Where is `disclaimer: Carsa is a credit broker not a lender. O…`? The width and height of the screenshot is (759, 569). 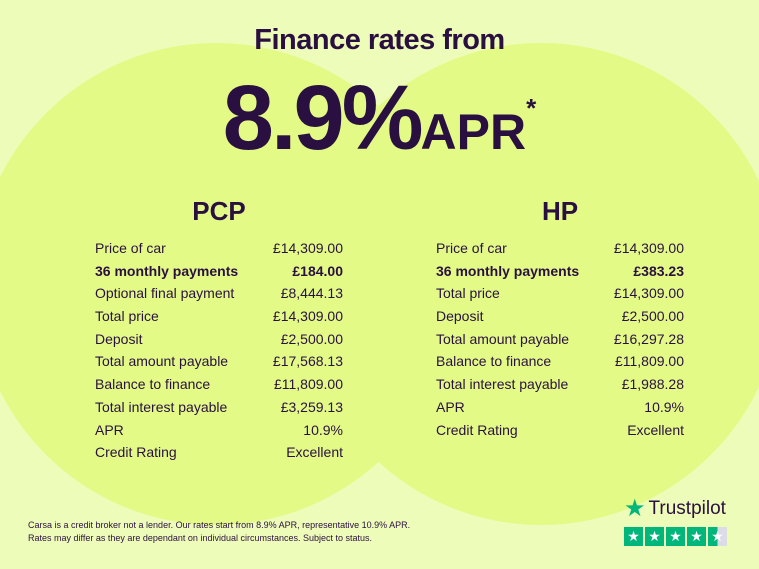
disclaimer: Carsa is a credit broker not a lender. O… is located at coordinates (219, 532).